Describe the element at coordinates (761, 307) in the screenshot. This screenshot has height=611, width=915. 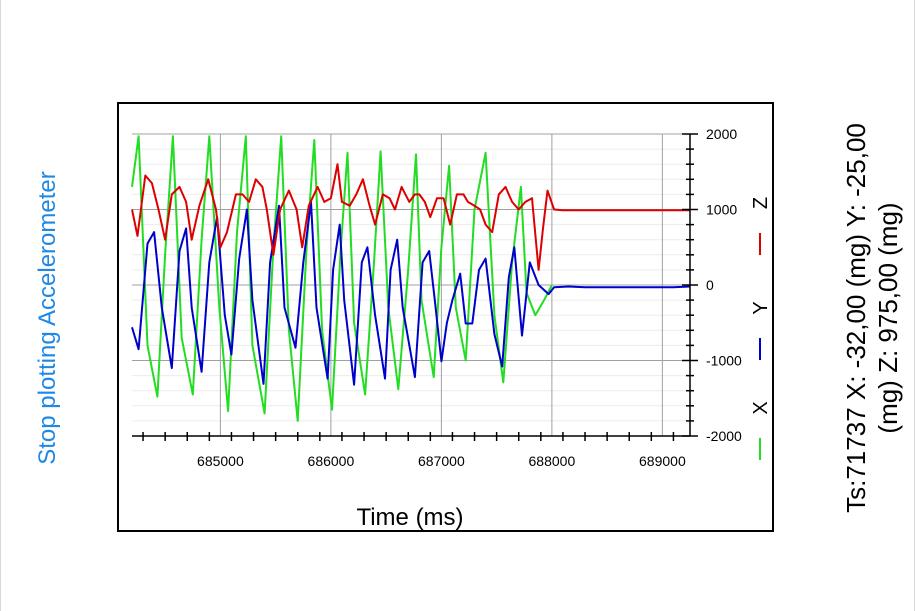
I see `legend-label-y: Y` at that location.